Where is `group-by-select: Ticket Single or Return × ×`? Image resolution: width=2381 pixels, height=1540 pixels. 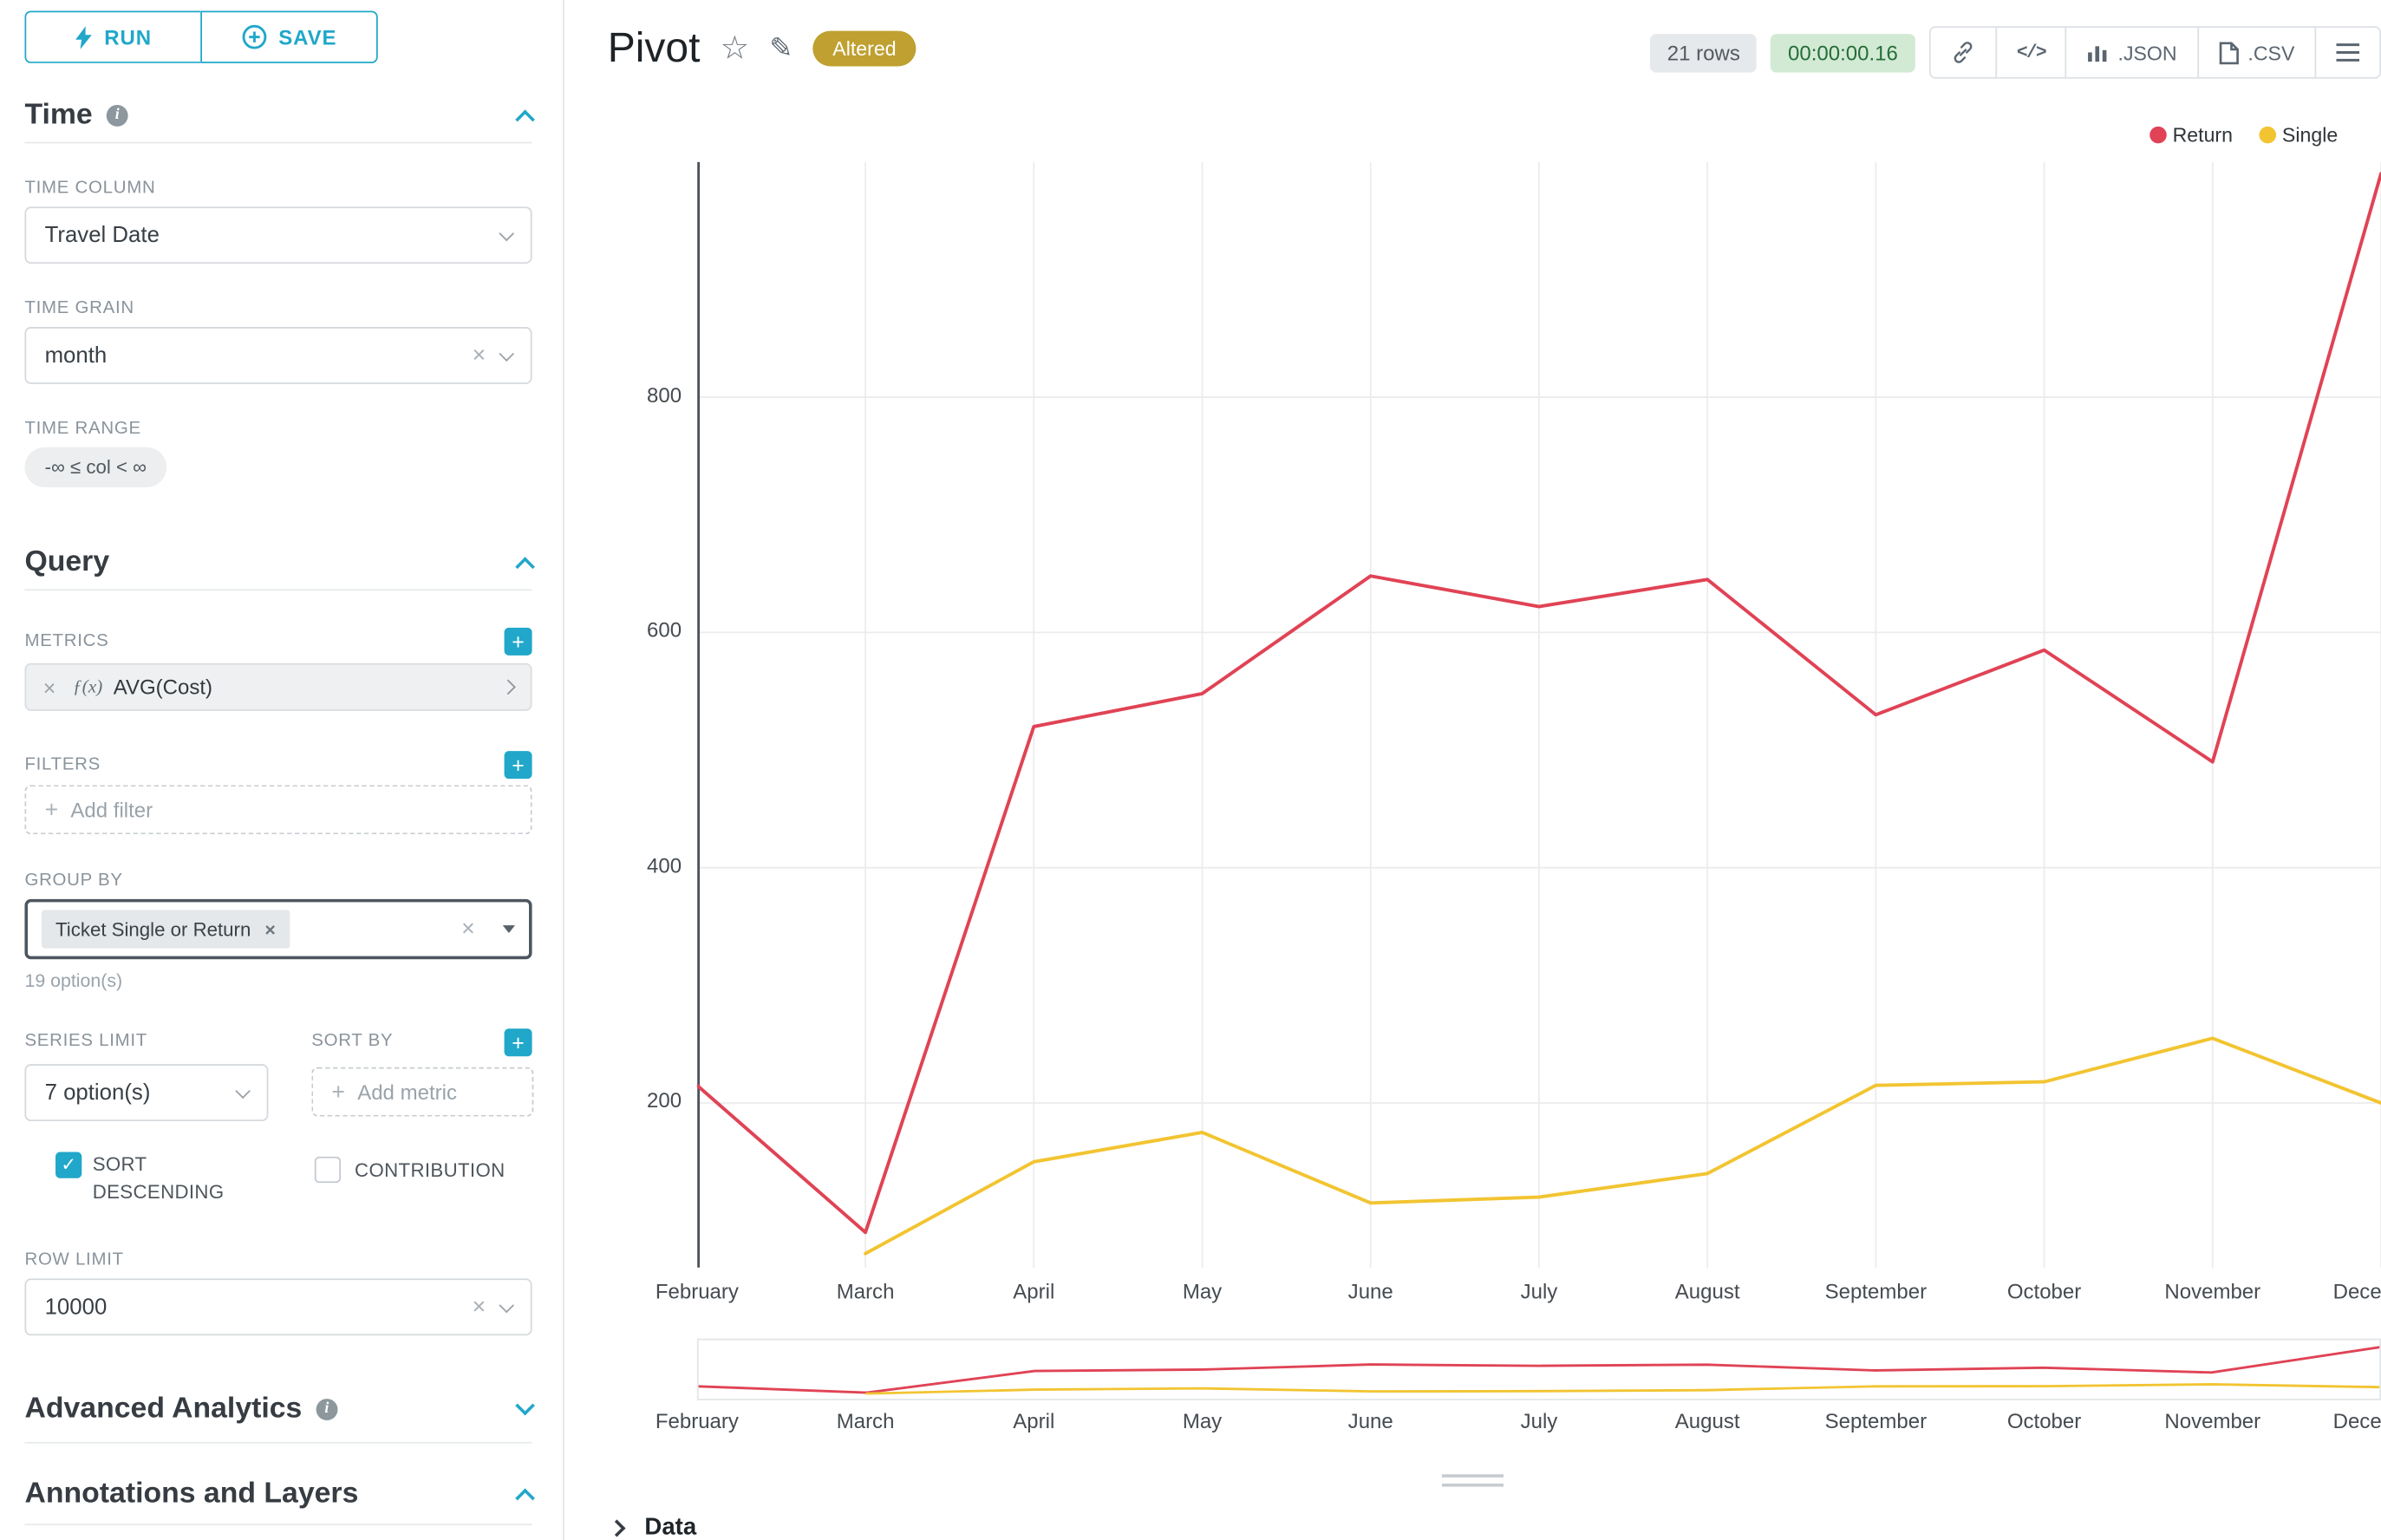
group-by-select: Ticket Single or Return × × is located at coordinates (278, 929).